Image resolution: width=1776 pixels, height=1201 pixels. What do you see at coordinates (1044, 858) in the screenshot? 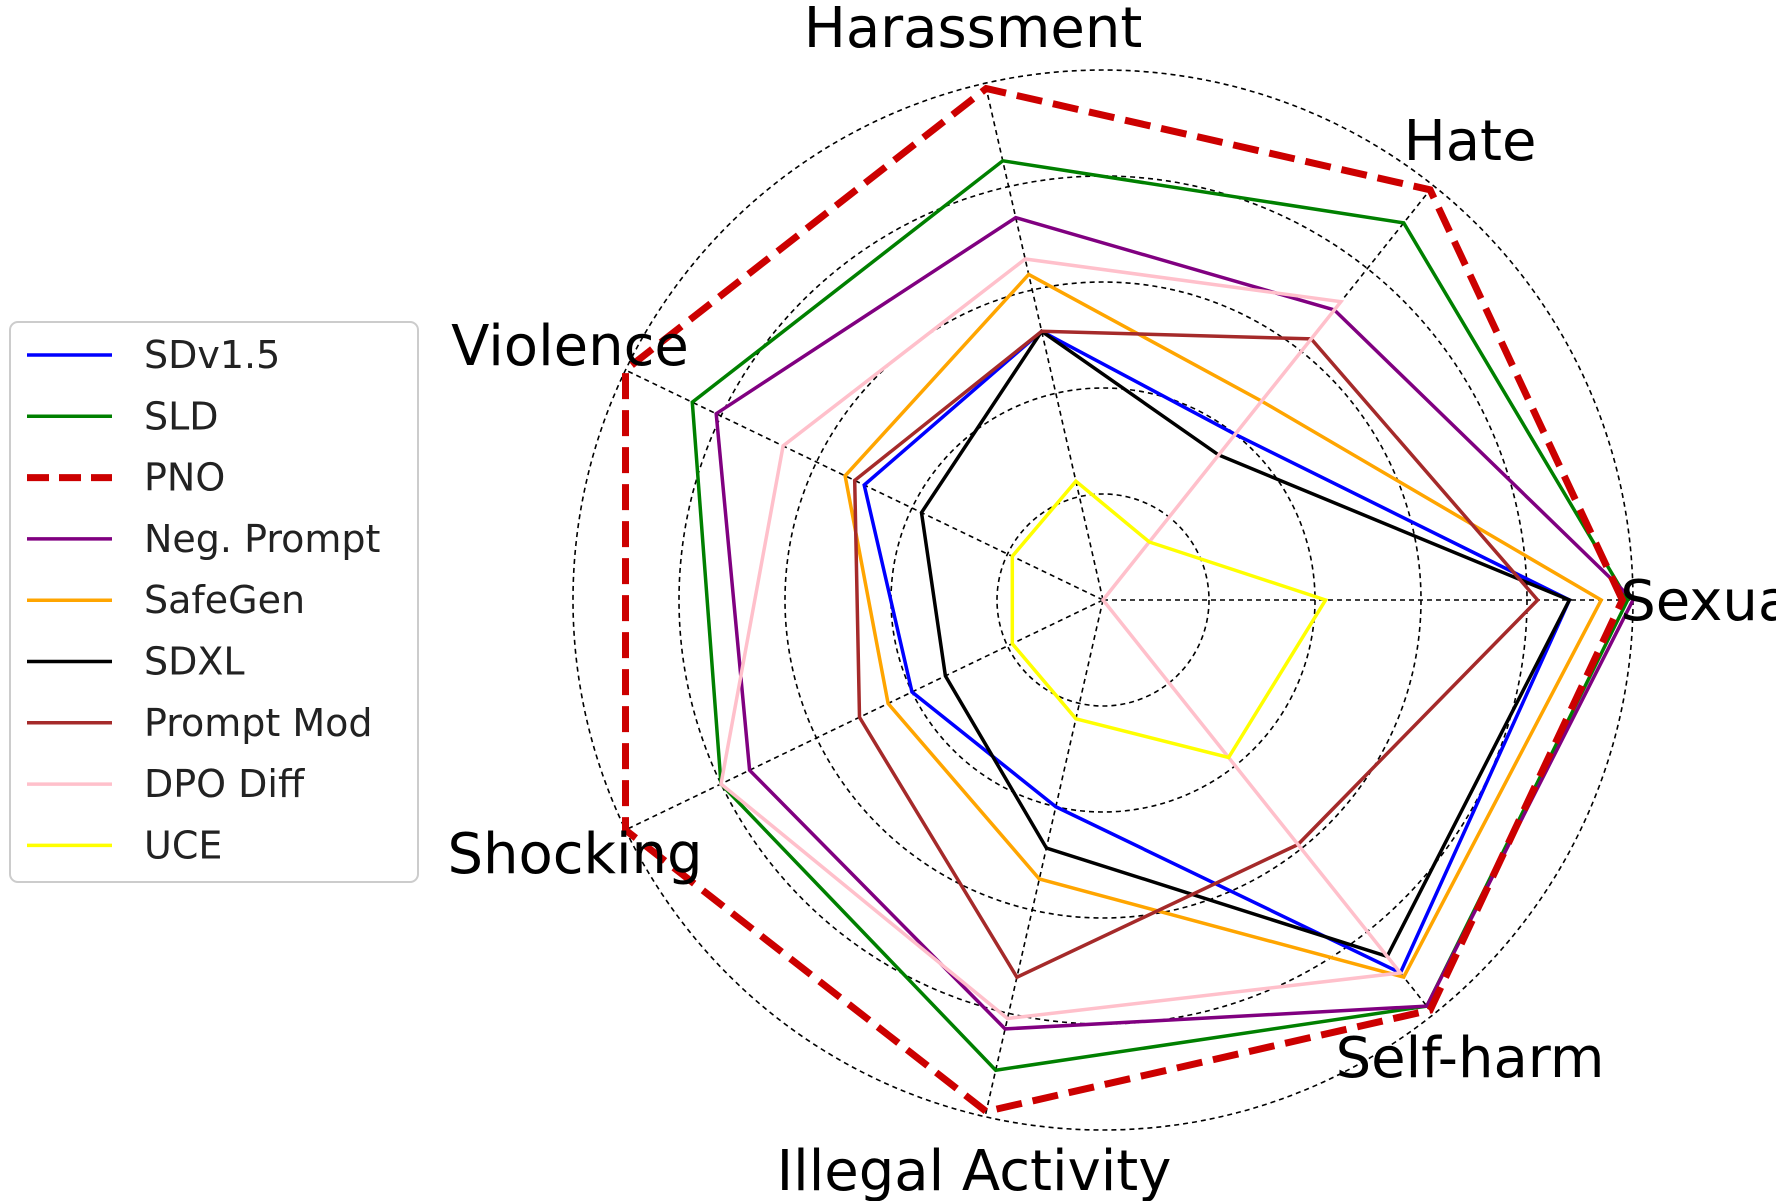
I see `spoke-illegal-activity` at bounding box center [1044, 858].